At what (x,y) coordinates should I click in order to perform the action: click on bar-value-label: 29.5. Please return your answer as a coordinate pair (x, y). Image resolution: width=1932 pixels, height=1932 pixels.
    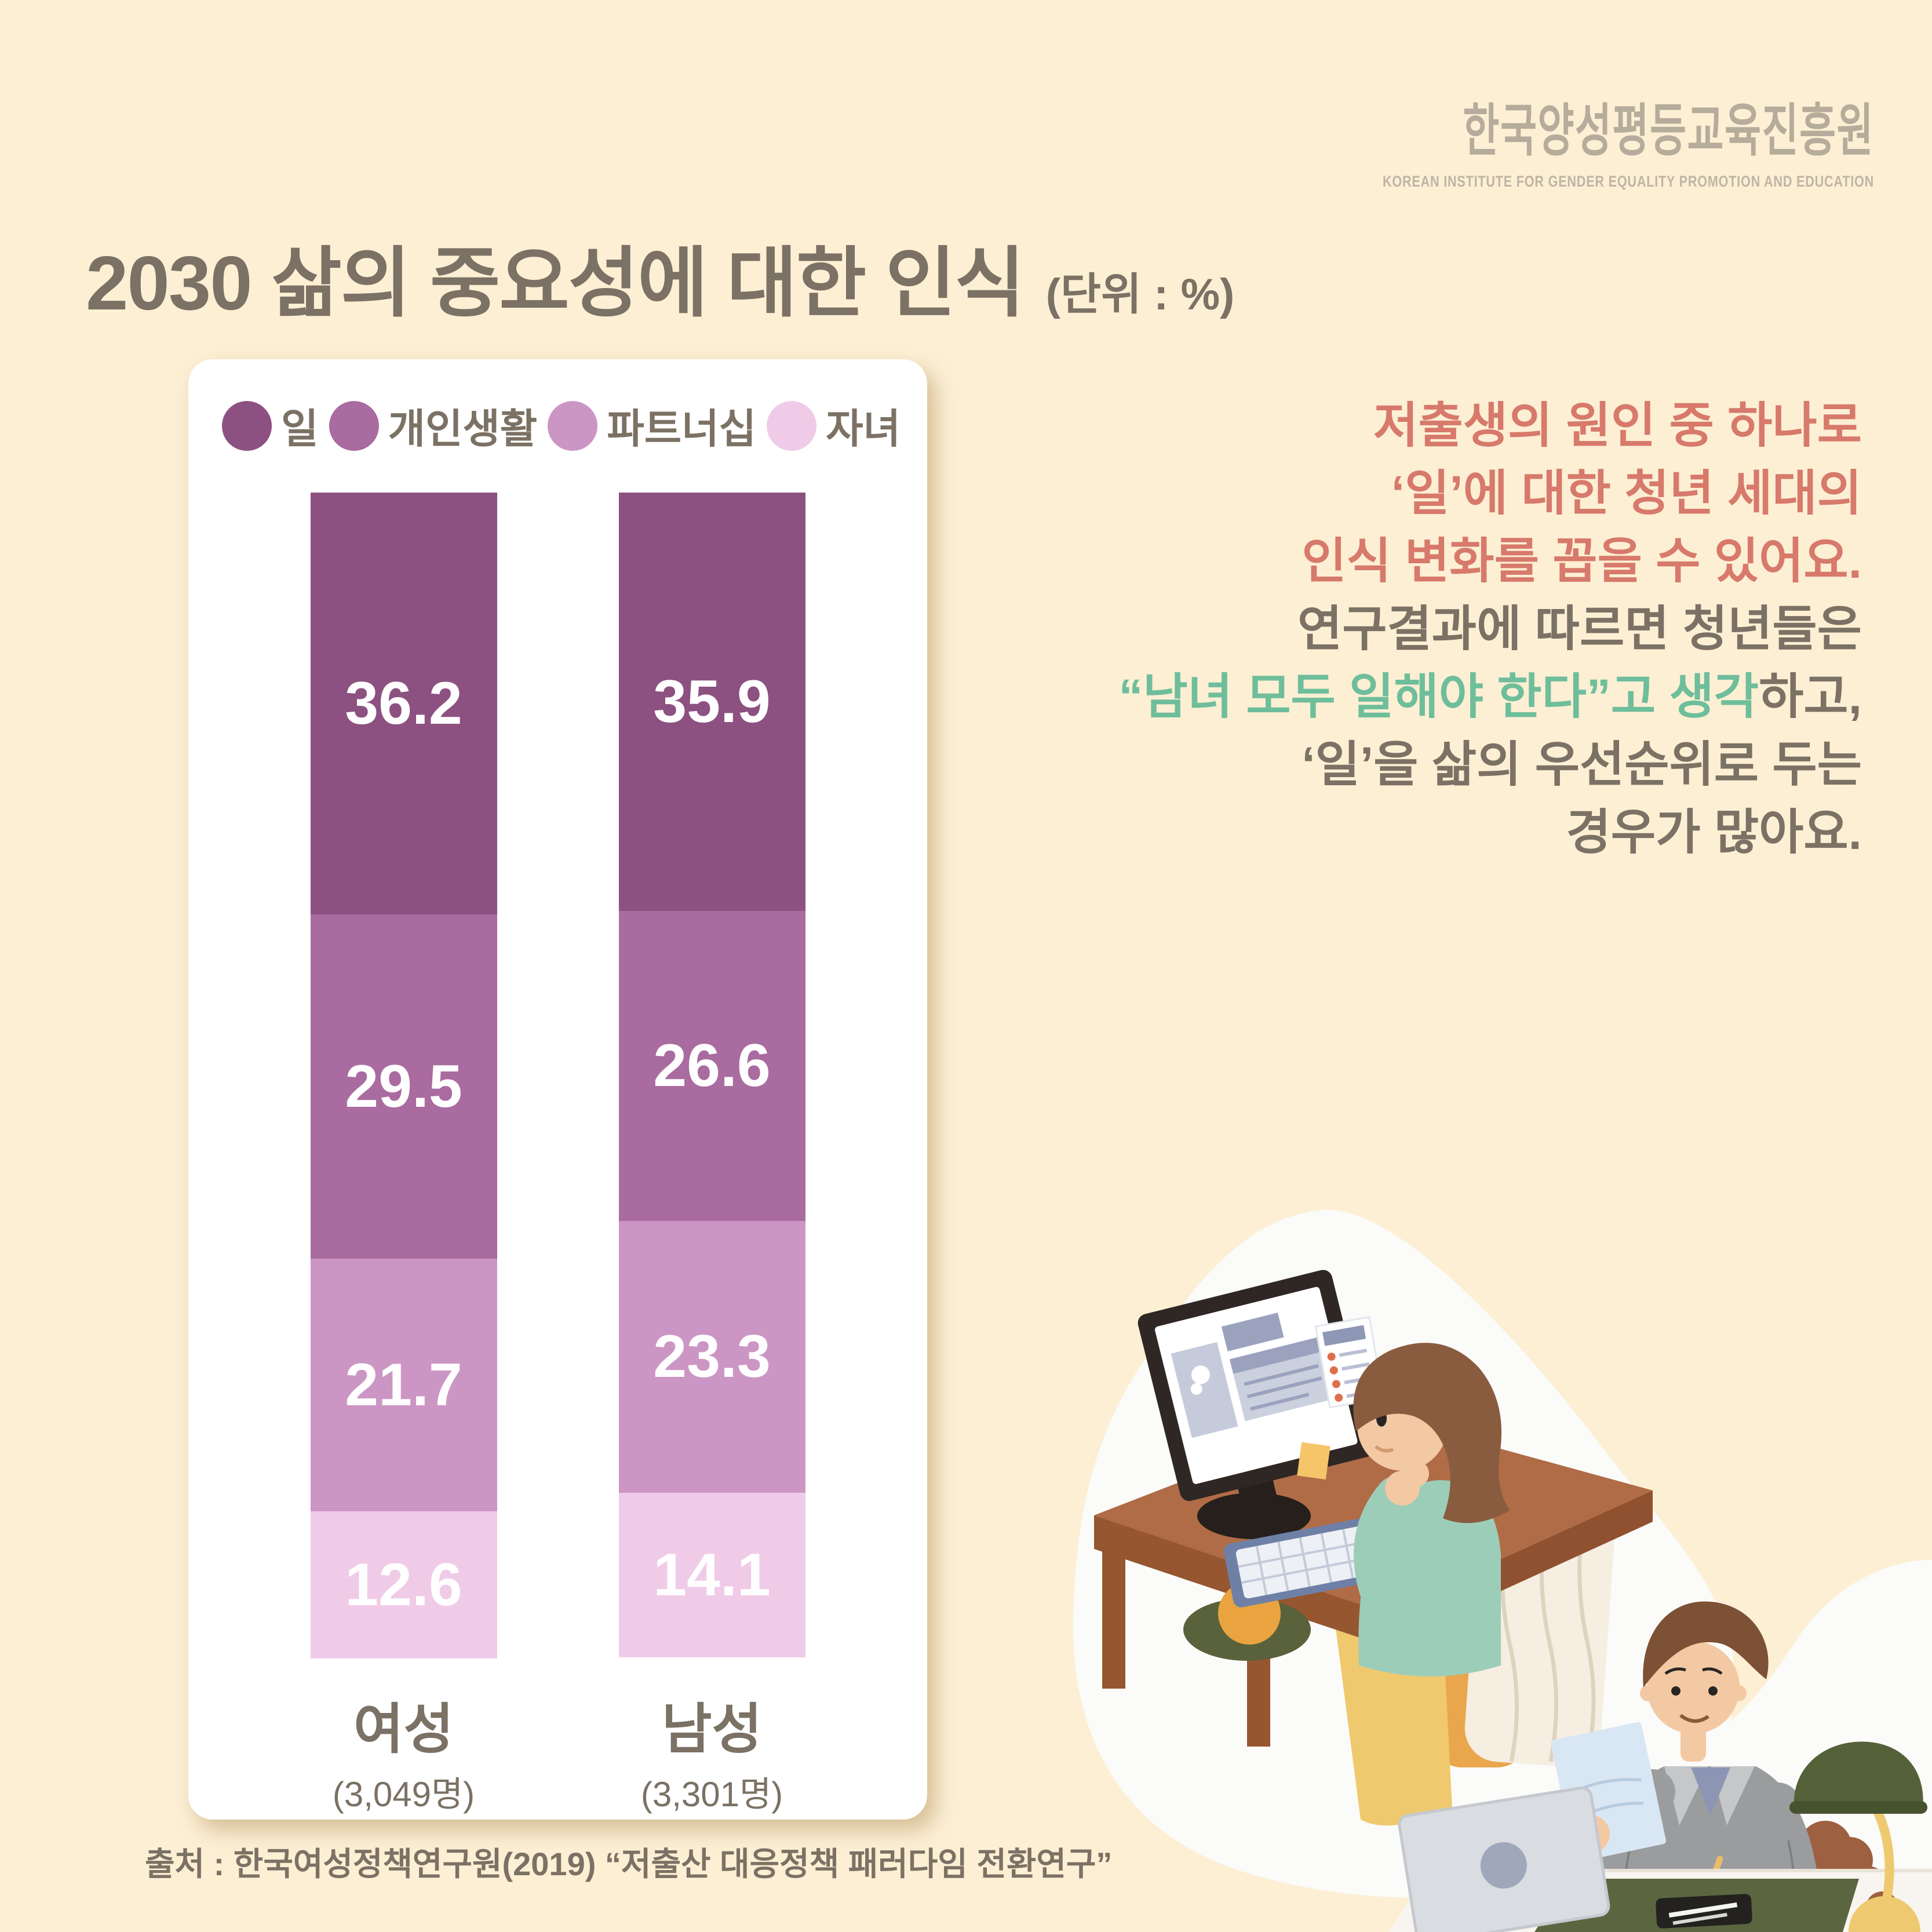
    Looking at the image, I should click on (403, 1086).